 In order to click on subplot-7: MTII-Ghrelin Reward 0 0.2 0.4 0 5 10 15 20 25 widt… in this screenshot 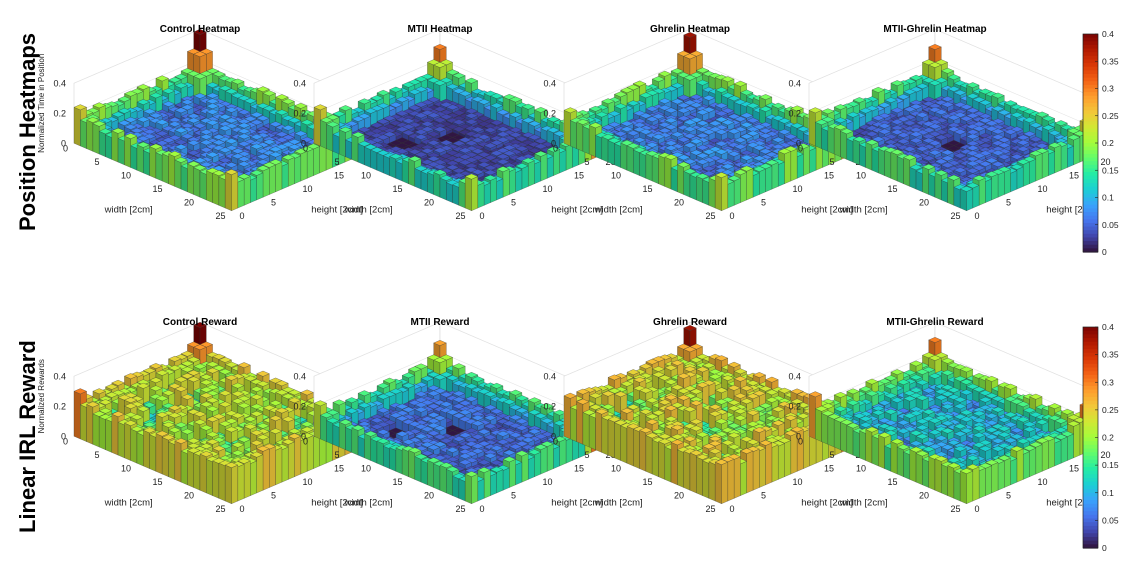, I will do `click(949, 415)`.